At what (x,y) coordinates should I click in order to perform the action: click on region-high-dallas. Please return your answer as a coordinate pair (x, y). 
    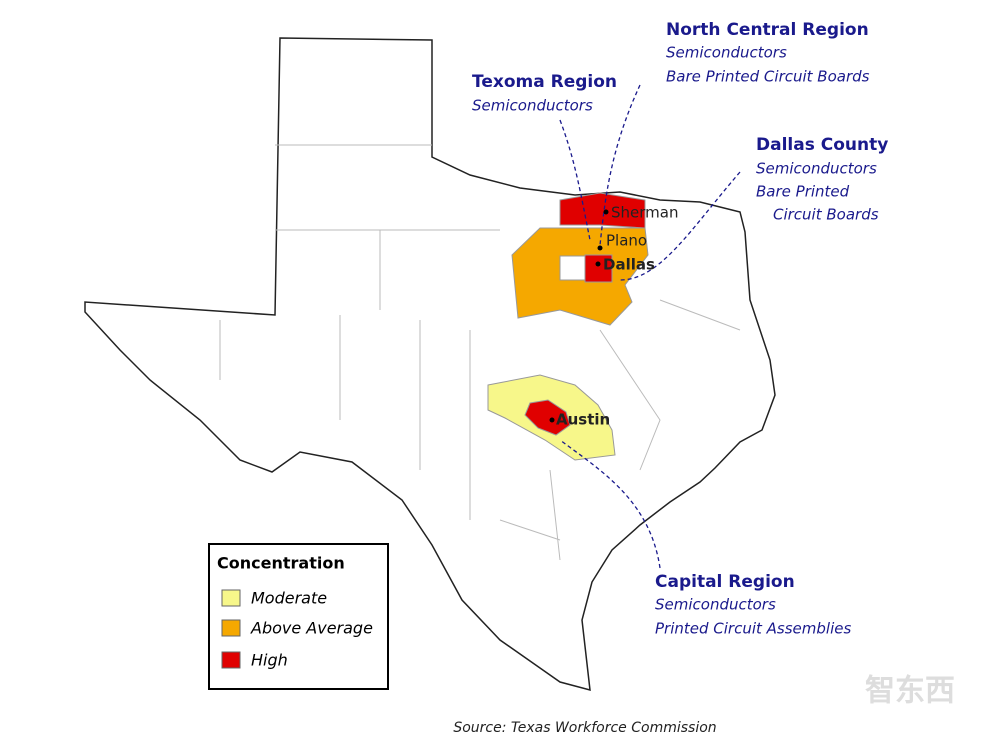
    Looking at the image, I should click on (598, 268).